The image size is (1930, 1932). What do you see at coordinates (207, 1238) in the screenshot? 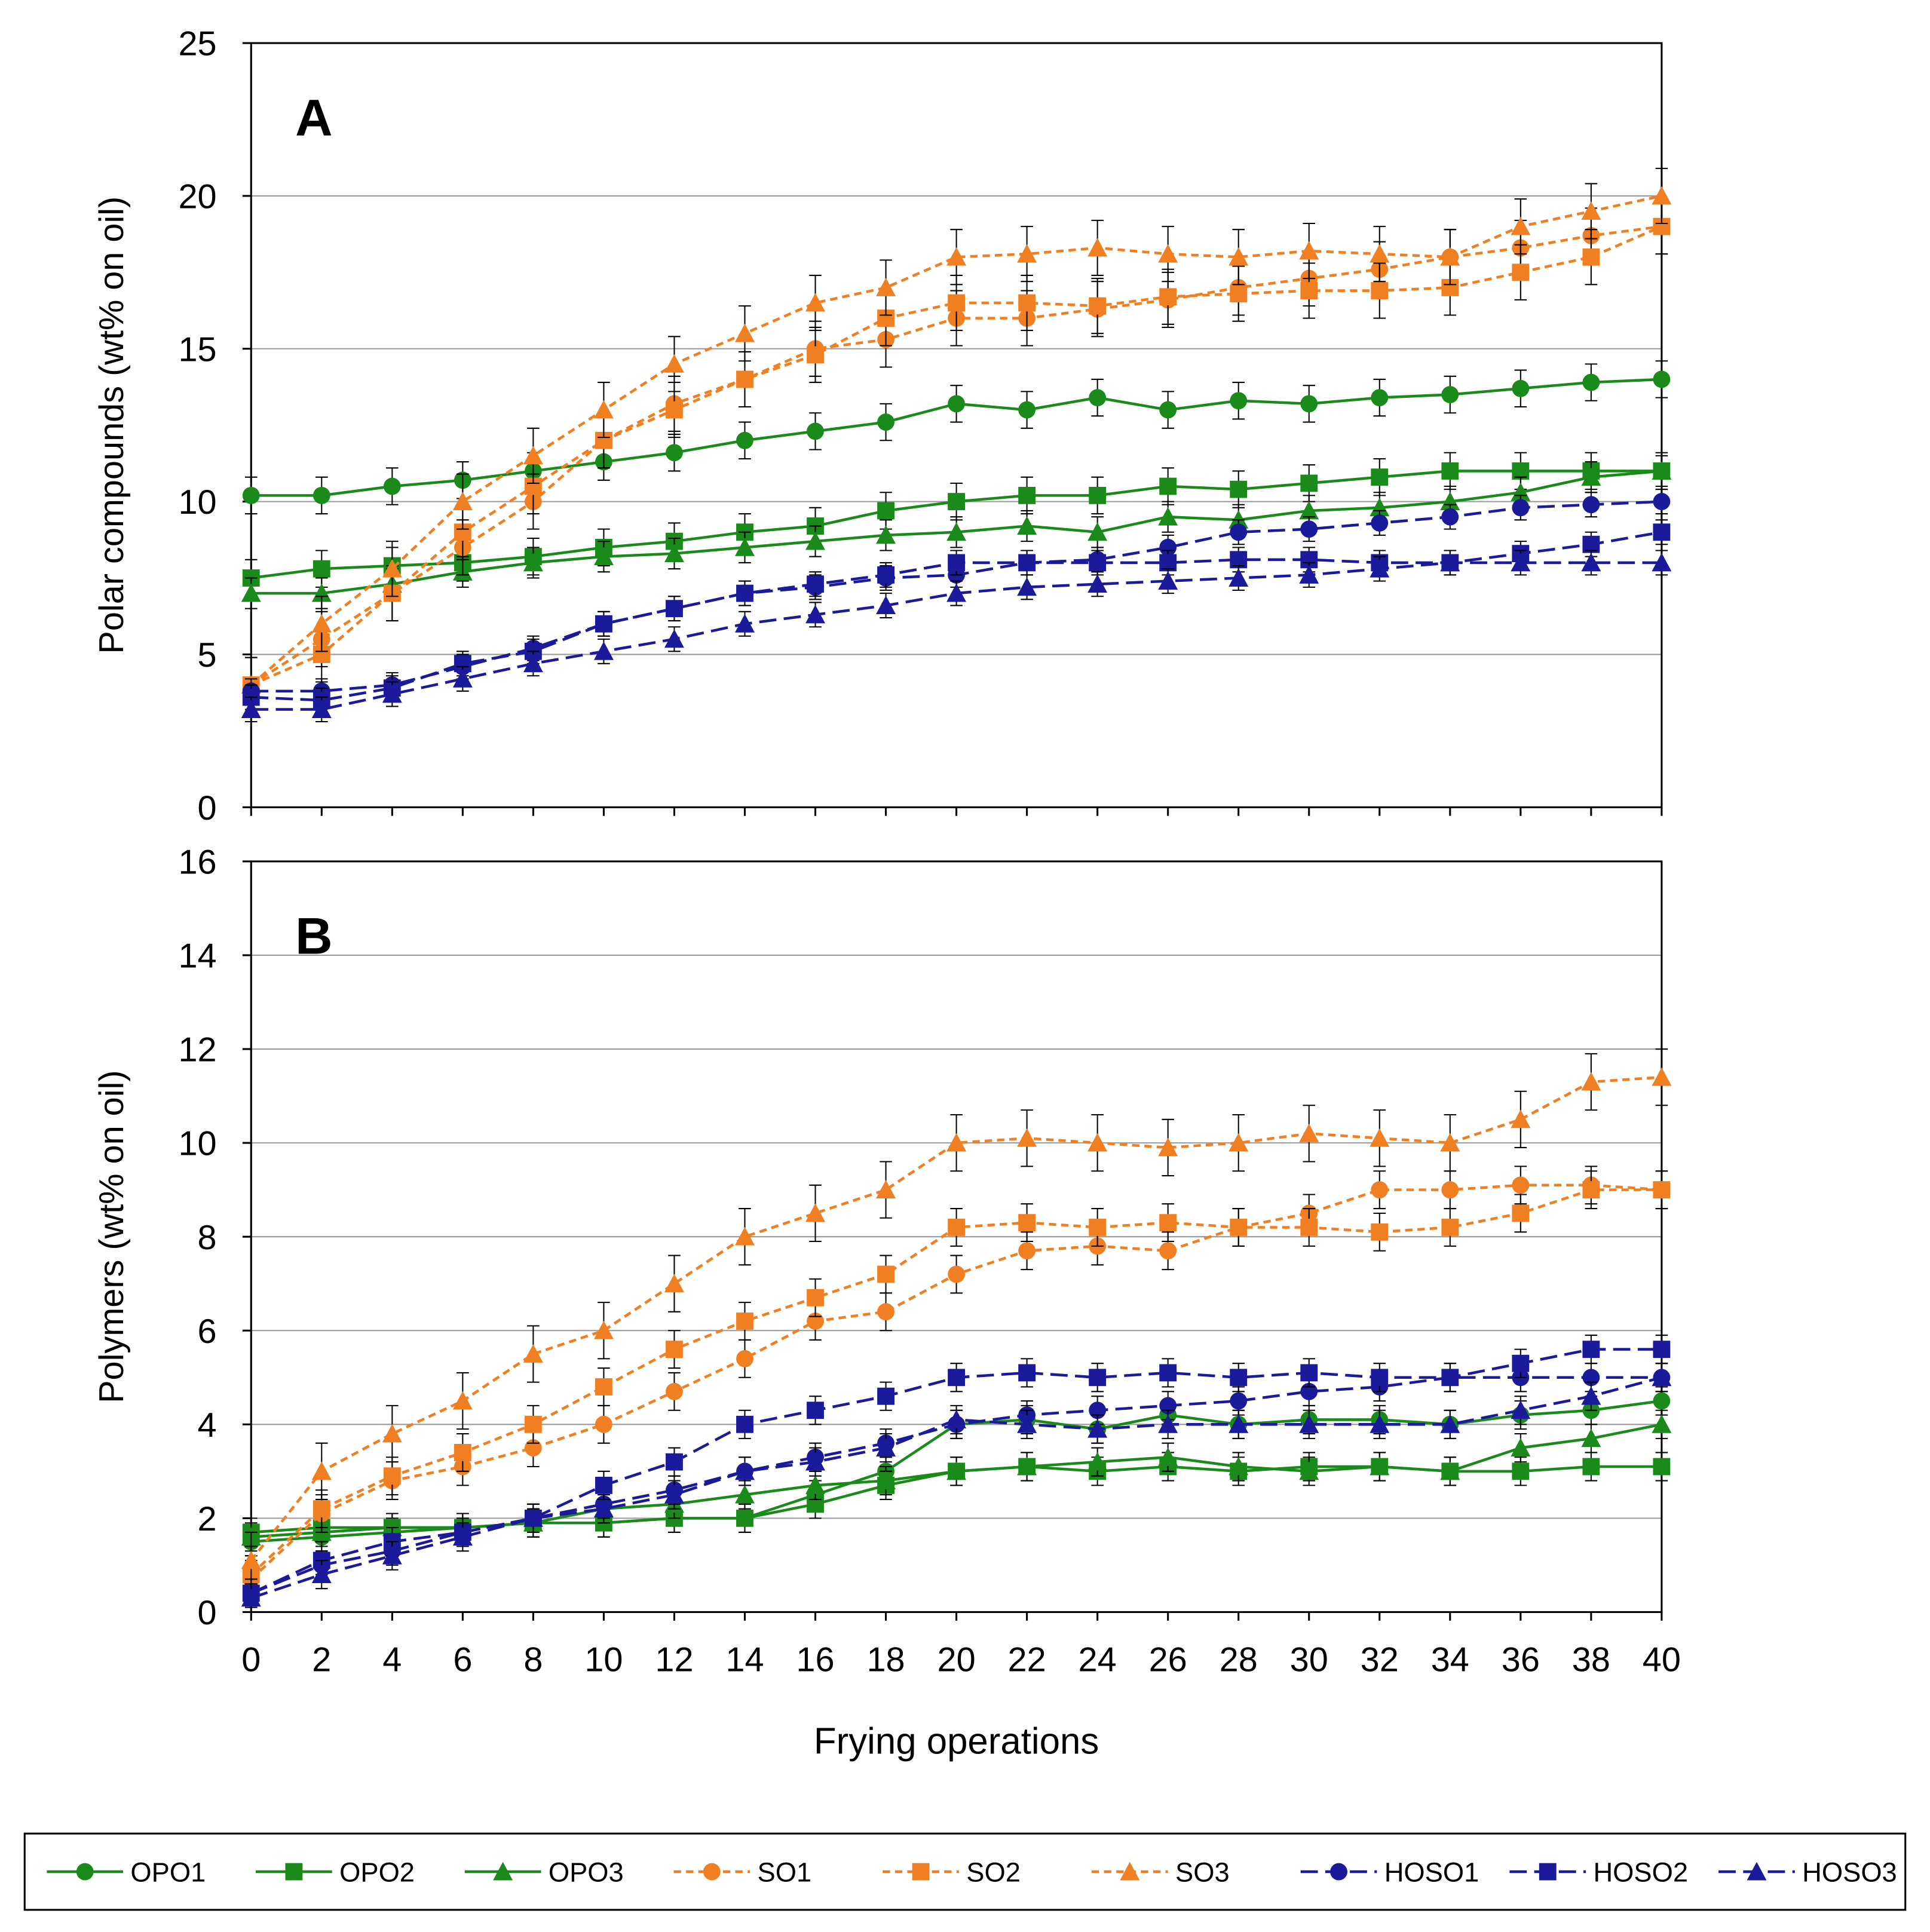
I see `y-tick-label: 8` at bounding box center [207, 1238].